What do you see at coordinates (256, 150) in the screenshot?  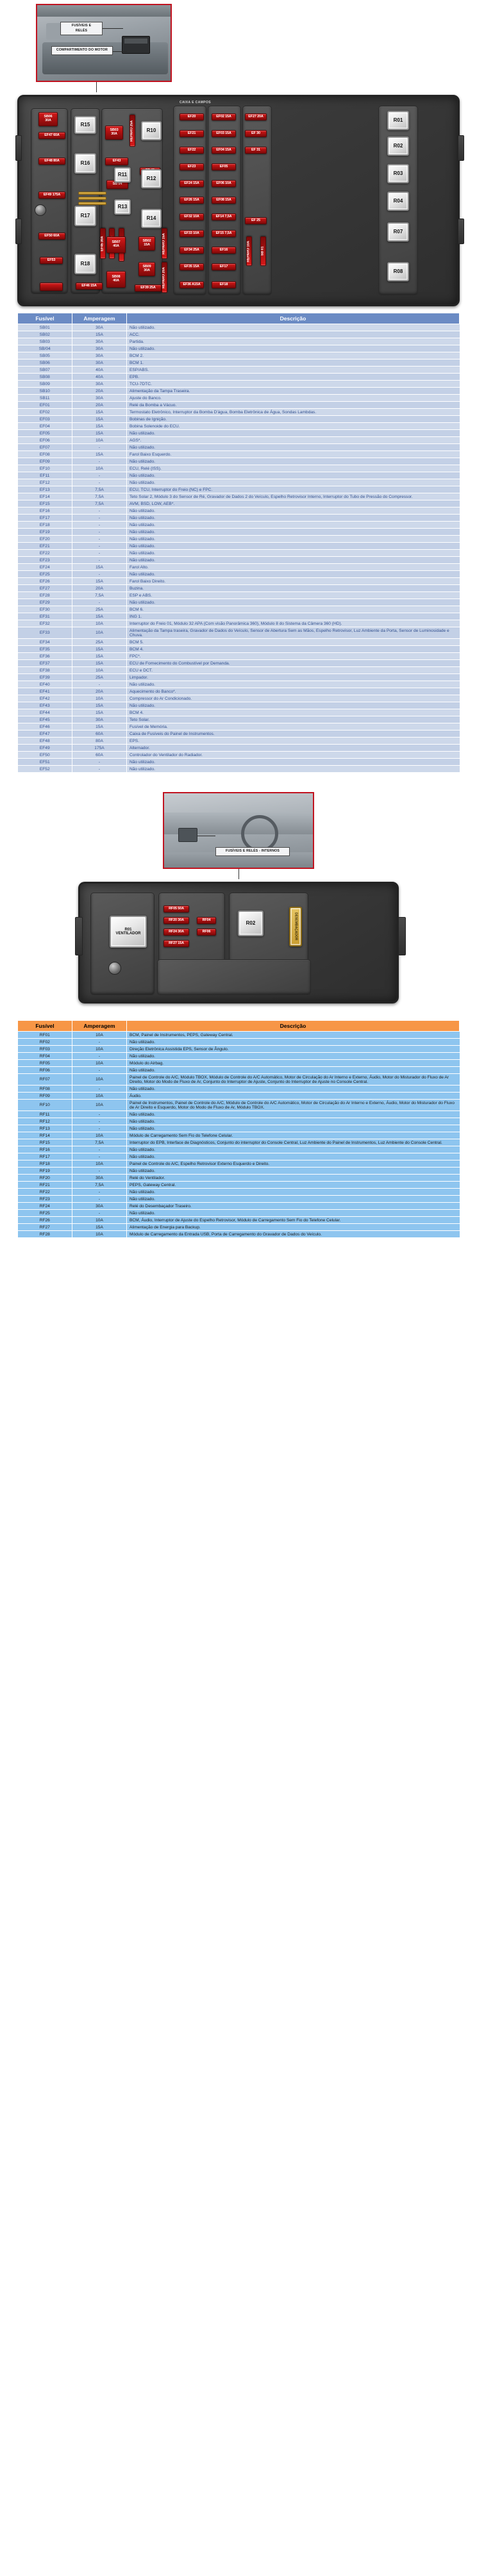 I see `engine-fuse-ef: EF 31` at bounding box center [256, 150].